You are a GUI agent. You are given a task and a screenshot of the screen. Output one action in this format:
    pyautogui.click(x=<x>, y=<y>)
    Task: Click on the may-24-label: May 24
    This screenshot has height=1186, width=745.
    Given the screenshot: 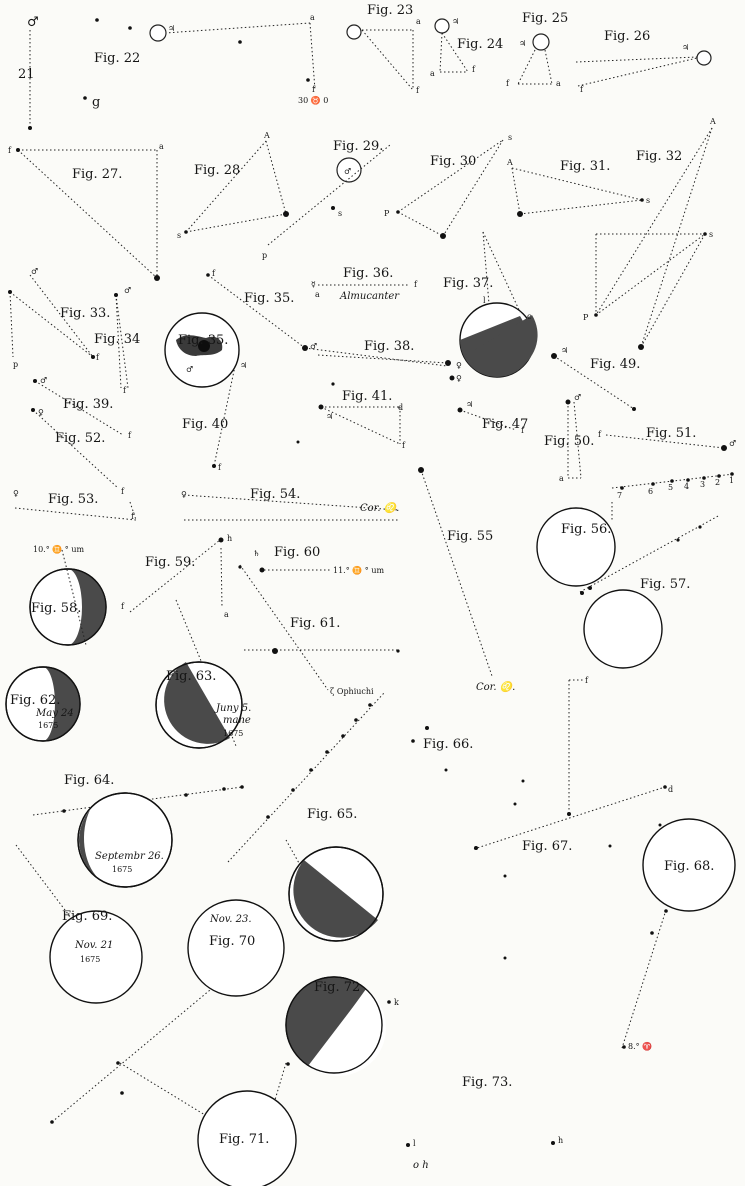 What is the action you would take?
    pyautogui.click(x=54, y=713)
    